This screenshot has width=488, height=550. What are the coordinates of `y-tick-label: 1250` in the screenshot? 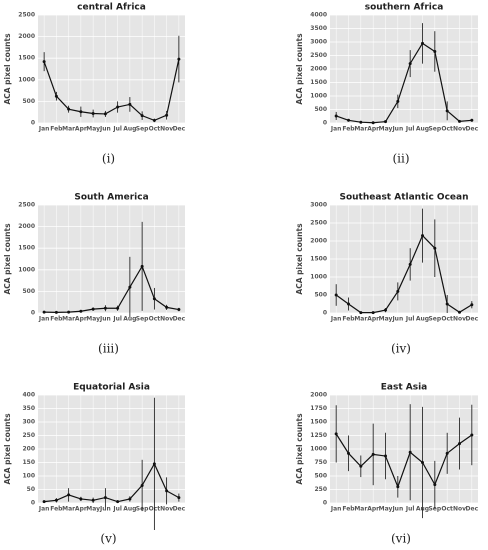 It's located at (318, 435).